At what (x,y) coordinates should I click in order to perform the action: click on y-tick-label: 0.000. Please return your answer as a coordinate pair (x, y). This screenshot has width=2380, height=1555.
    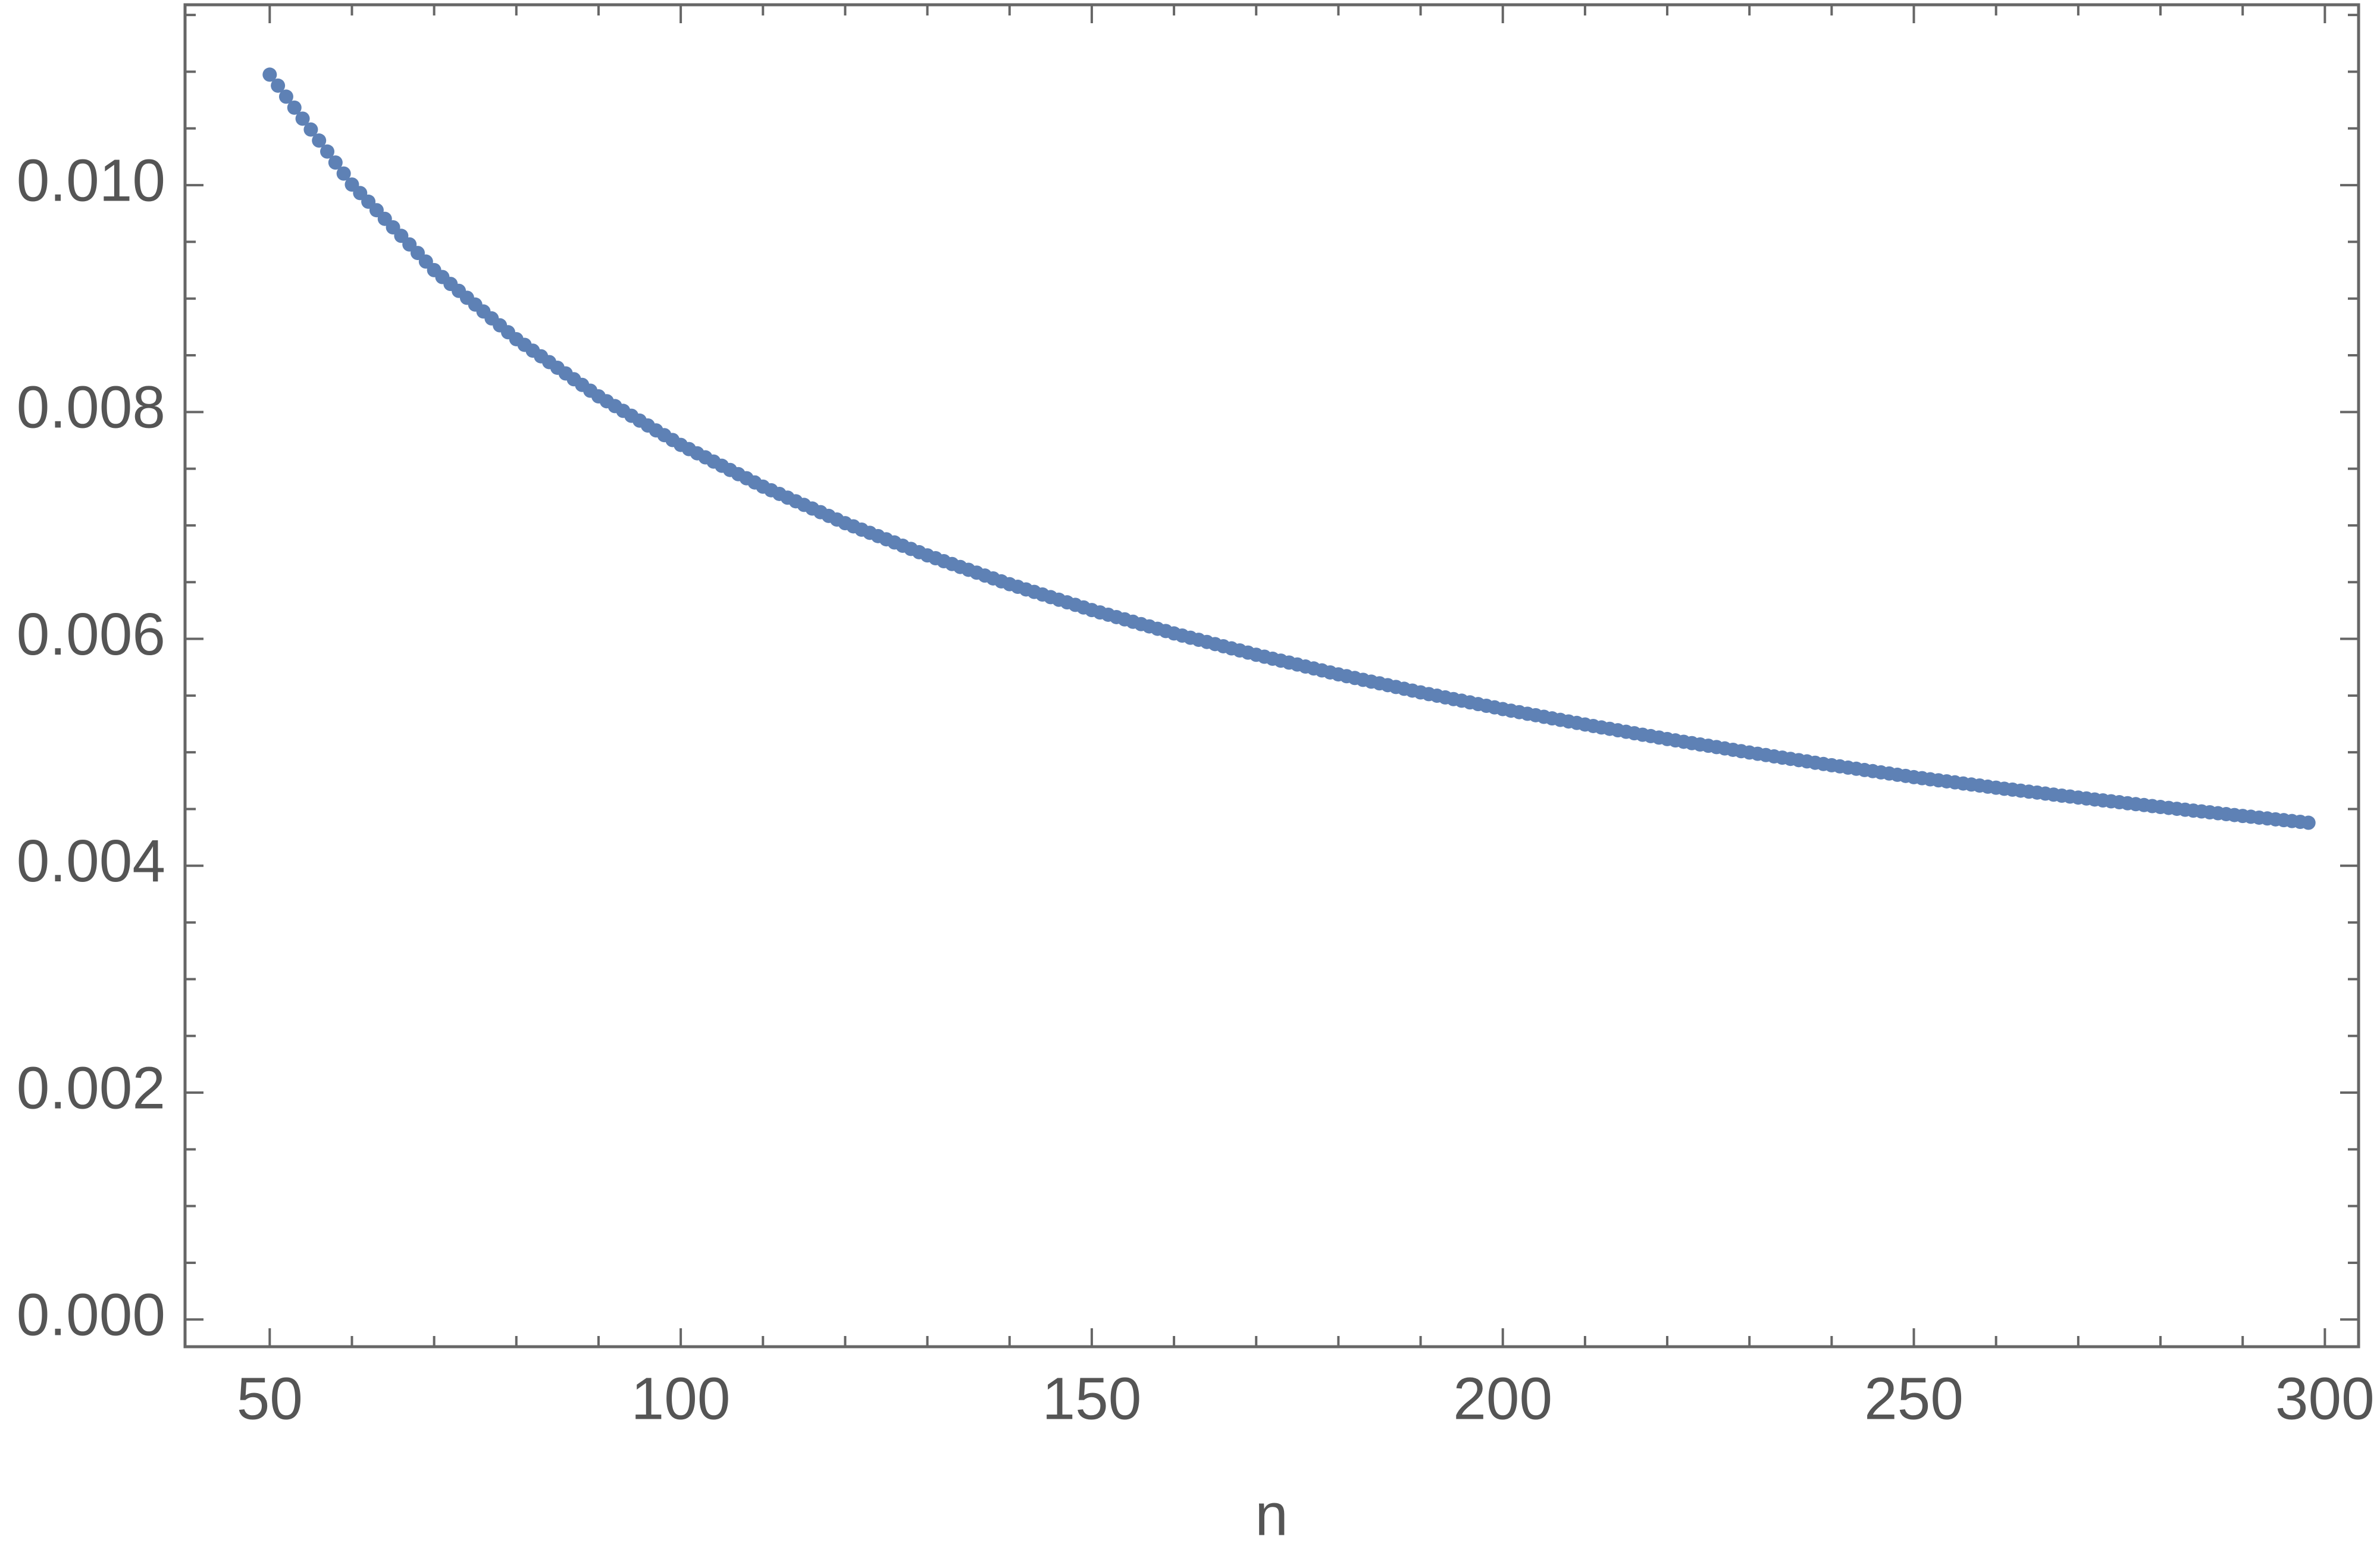
    Looking at the image, I should click on (91, 1315).